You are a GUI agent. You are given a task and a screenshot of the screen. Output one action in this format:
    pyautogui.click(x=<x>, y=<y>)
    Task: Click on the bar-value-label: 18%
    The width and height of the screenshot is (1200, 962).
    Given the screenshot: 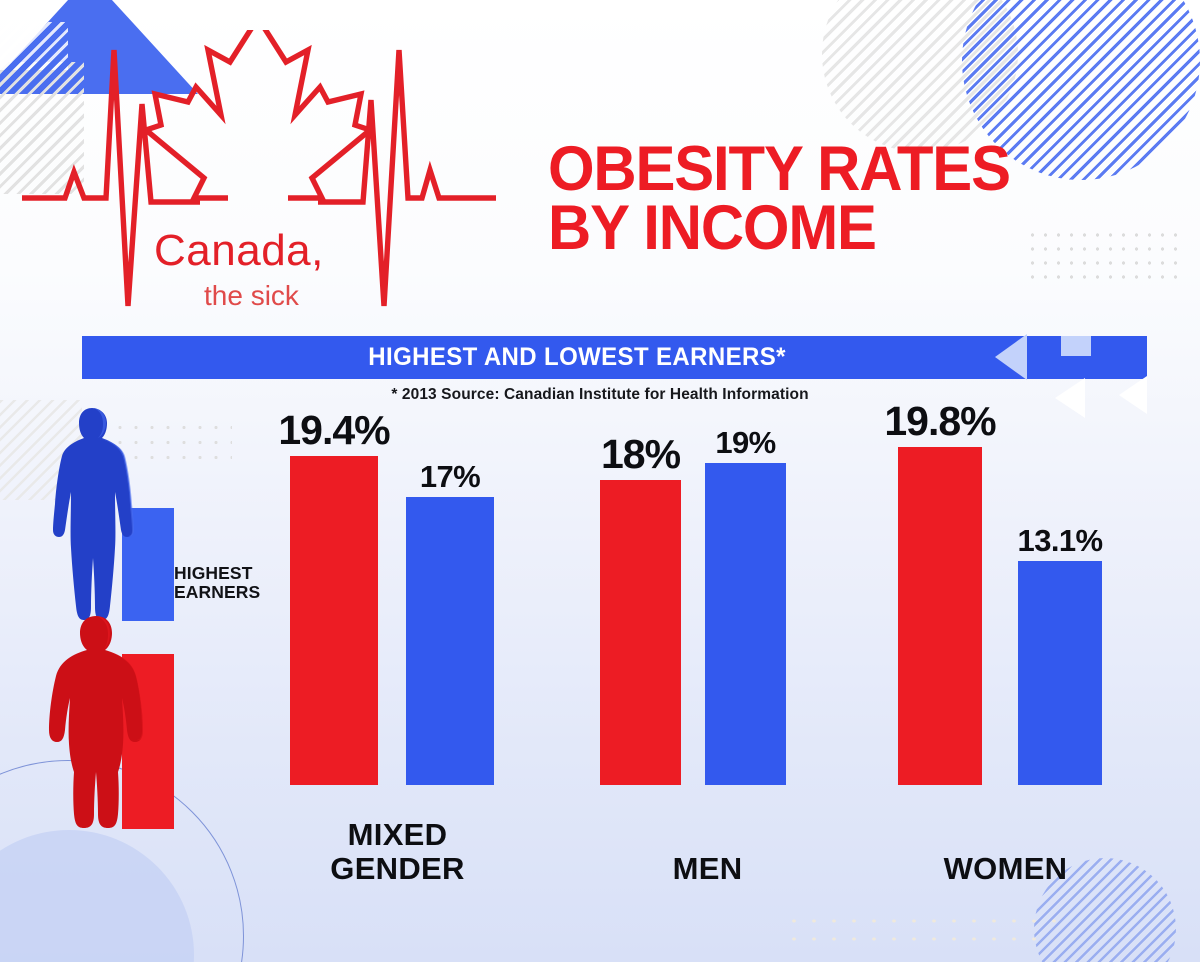 What is the action you would take?
    pyautogui.click(x=640, y=454)
    